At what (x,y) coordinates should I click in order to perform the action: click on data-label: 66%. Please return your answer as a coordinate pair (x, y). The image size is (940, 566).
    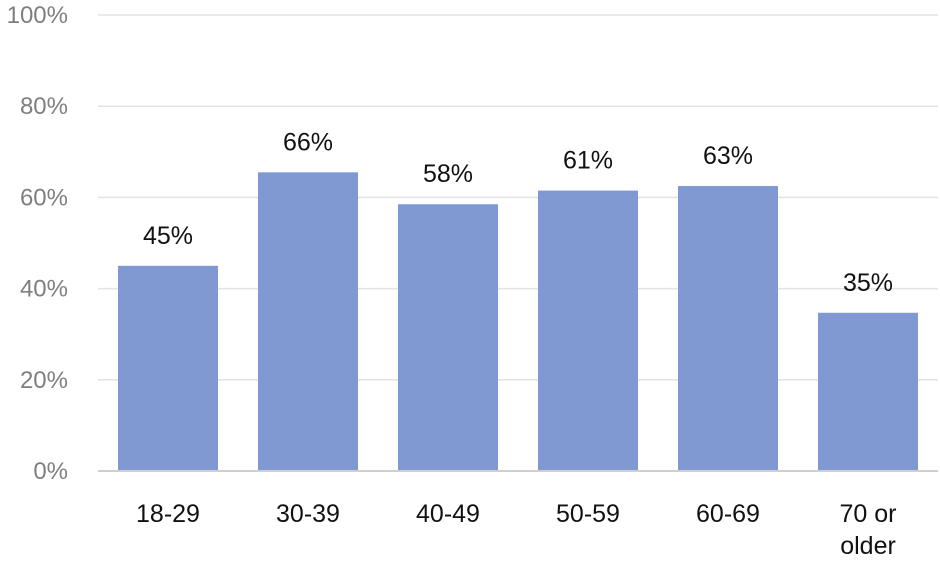
    Looking at the image, I should click on (308, 142).